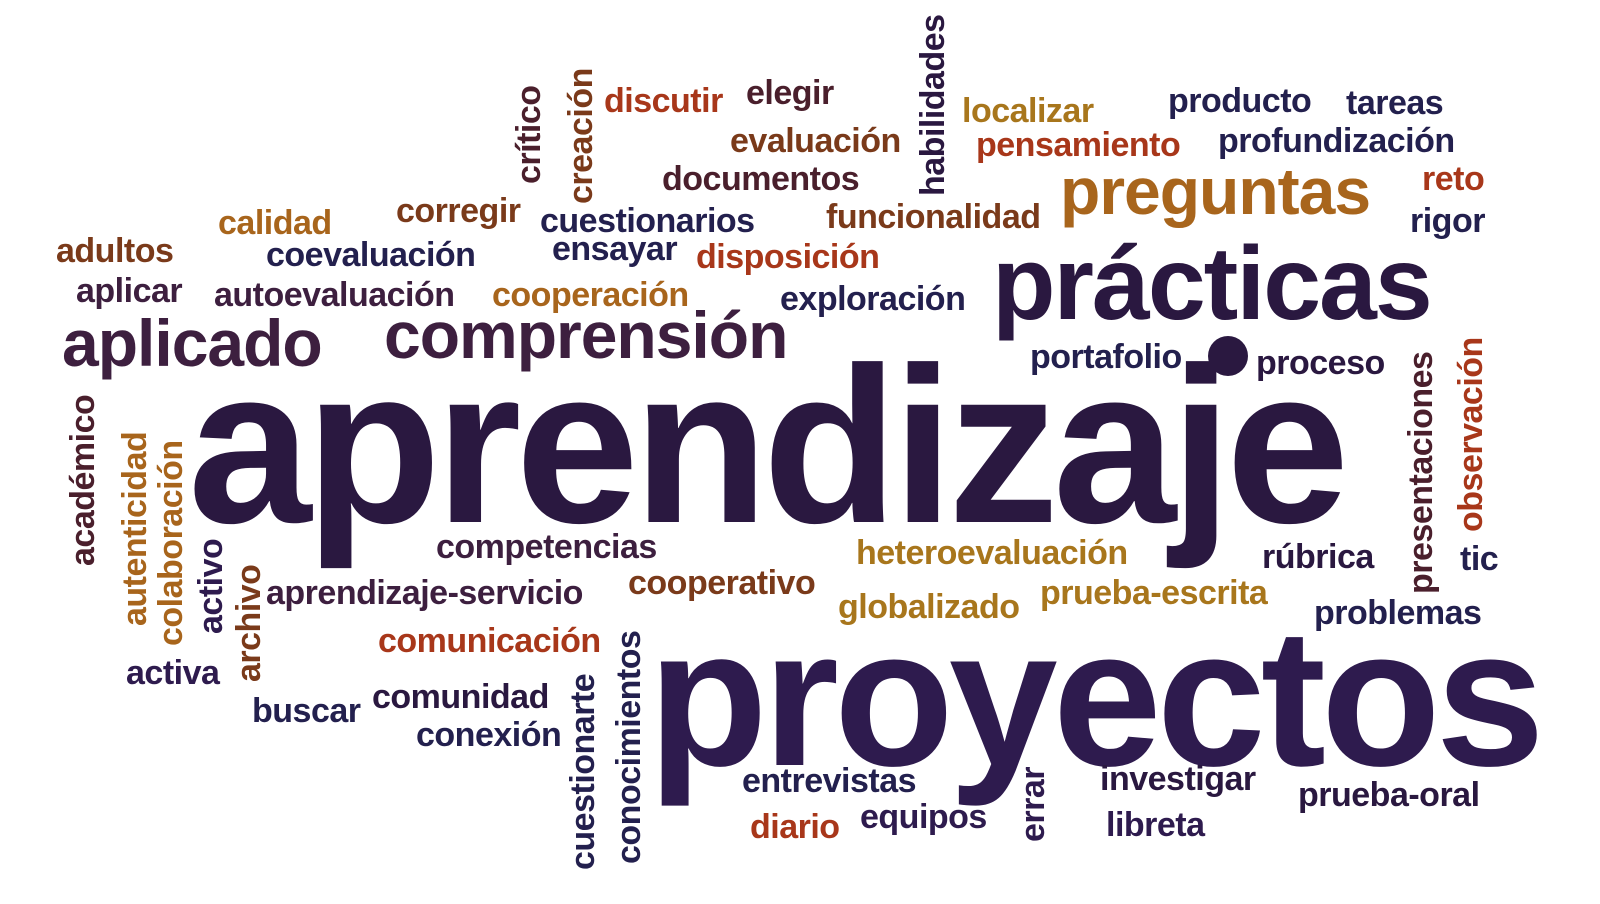 The width and height of the screenshot is (1600, 904). Describe the element at coordinates (1398, 613) in the screenshot. I see `word-problemas: problemas` at that location.